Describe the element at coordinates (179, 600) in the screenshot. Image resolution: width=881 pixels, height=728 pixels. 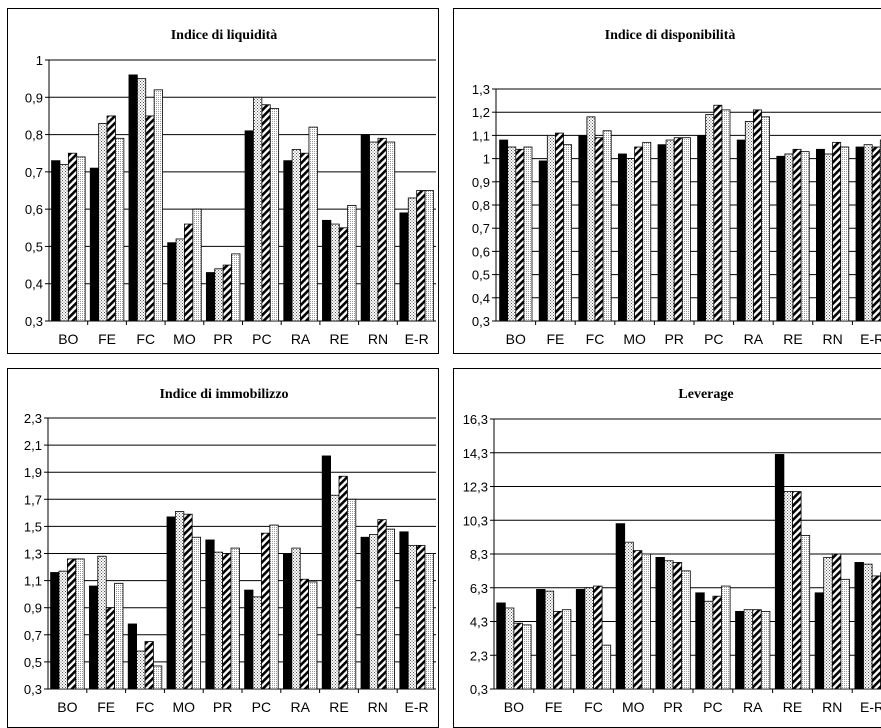
I see `bar-dotted-mo` at that location.